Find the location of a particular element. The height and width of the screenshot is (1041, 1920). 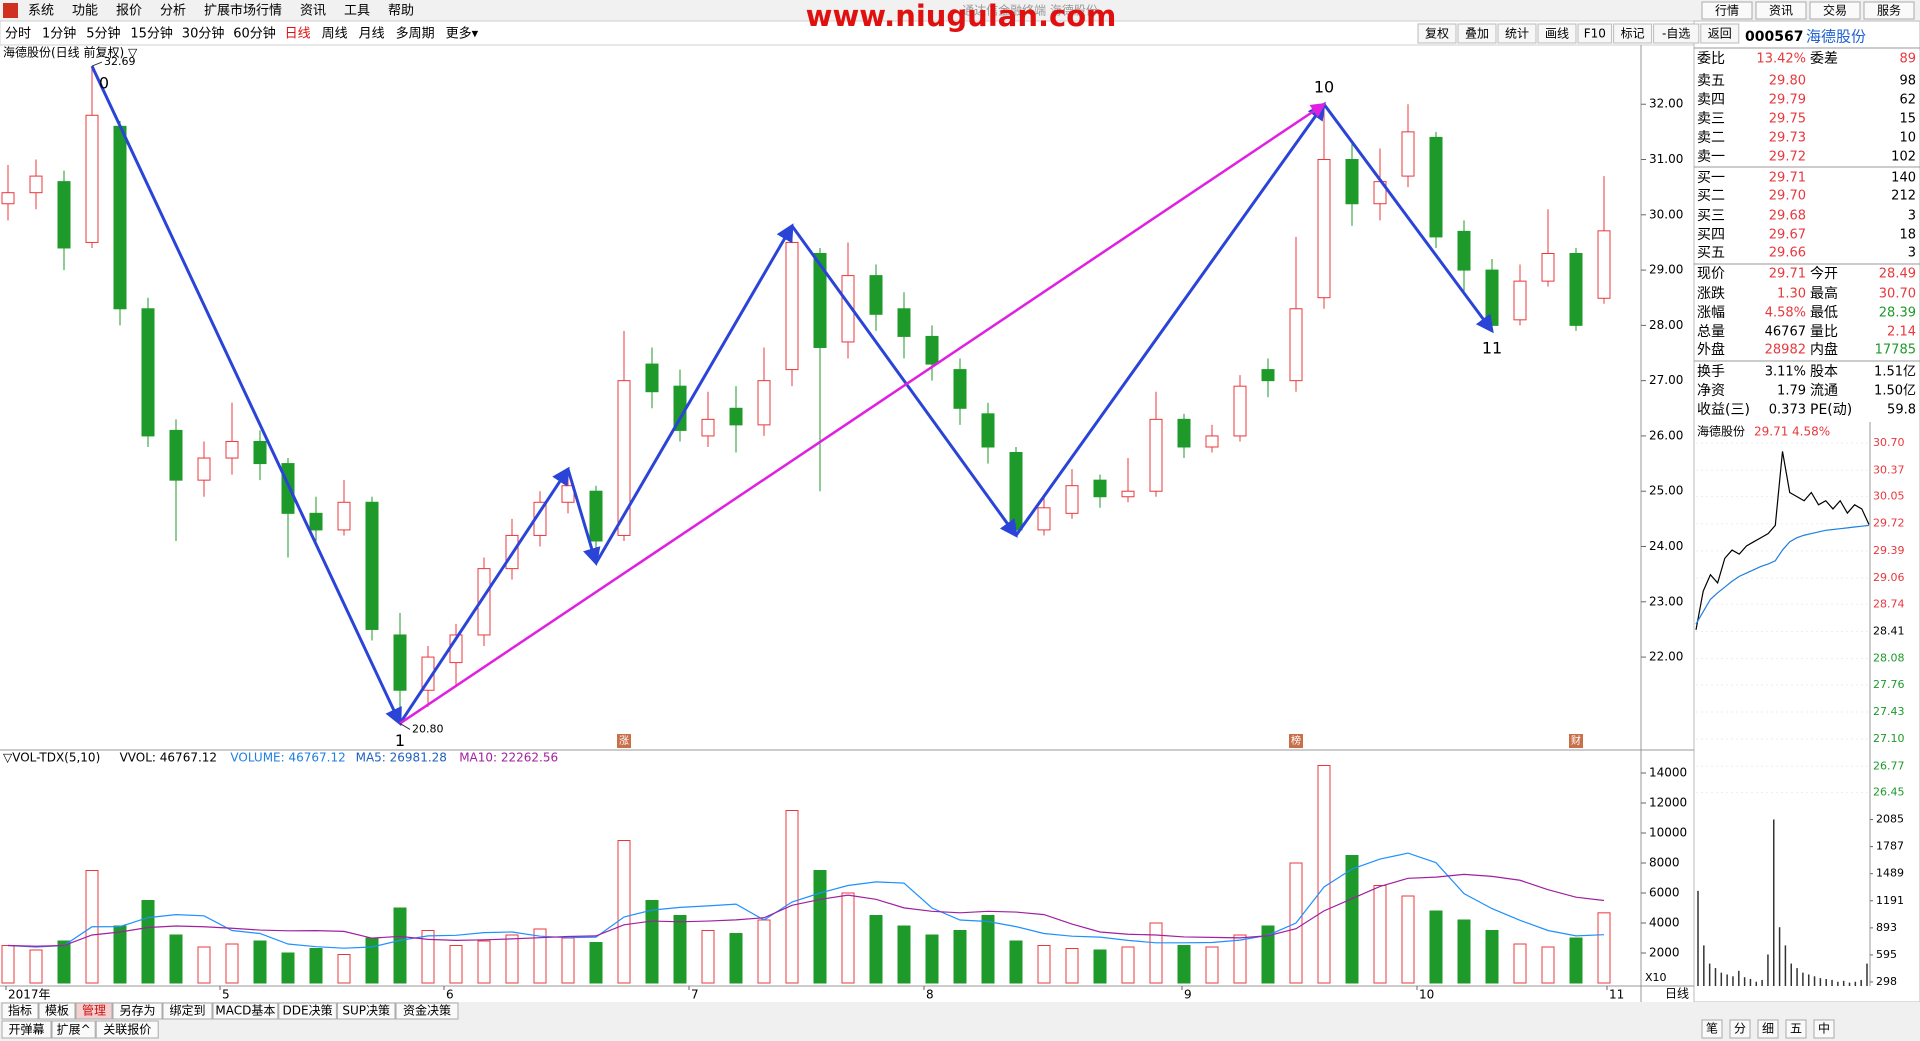

tool-button-label: 叠加 is located at coordinates (1477, 34).